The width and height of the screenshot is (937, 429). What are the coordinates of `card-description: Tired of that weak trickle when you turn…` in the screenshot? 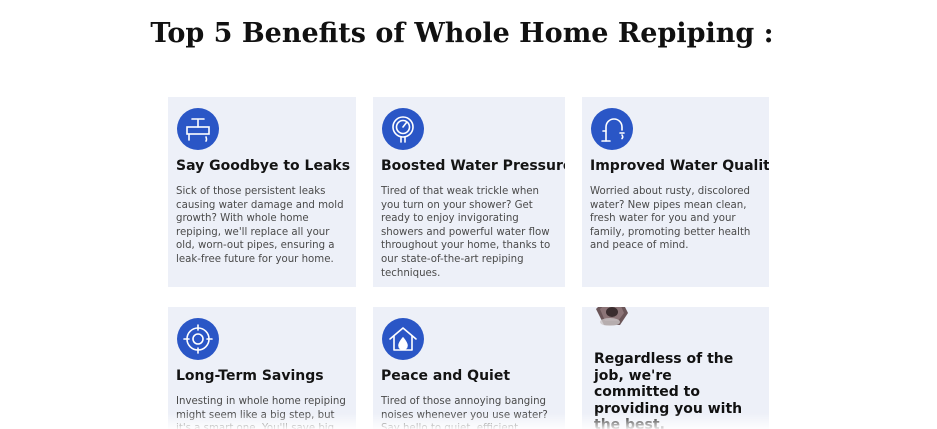 It's located at (466, 232).